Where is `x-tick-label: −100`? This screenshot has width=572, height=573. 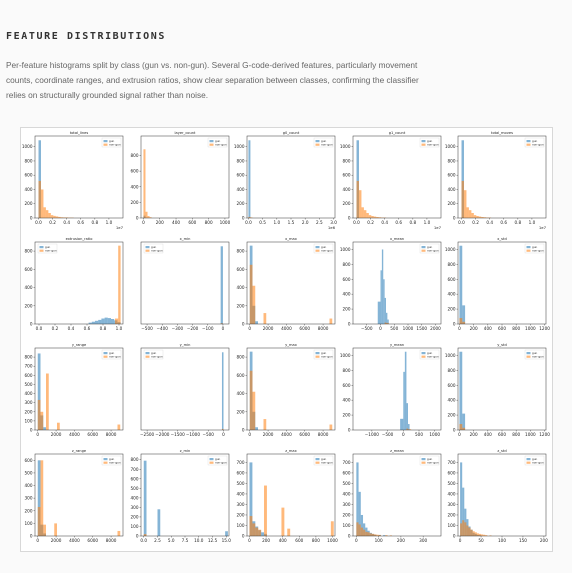
x-tick-label: −100 is located at coordinates (208, 328).